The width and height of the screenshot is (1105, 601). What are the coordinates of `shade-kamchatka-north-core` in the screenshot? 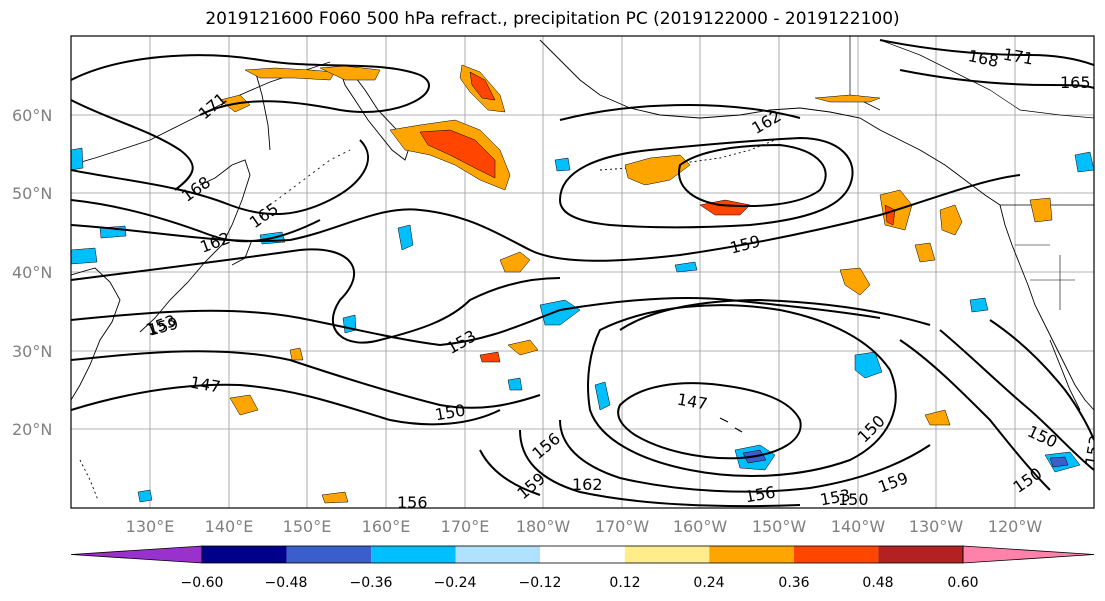 It's located at (482, 86).